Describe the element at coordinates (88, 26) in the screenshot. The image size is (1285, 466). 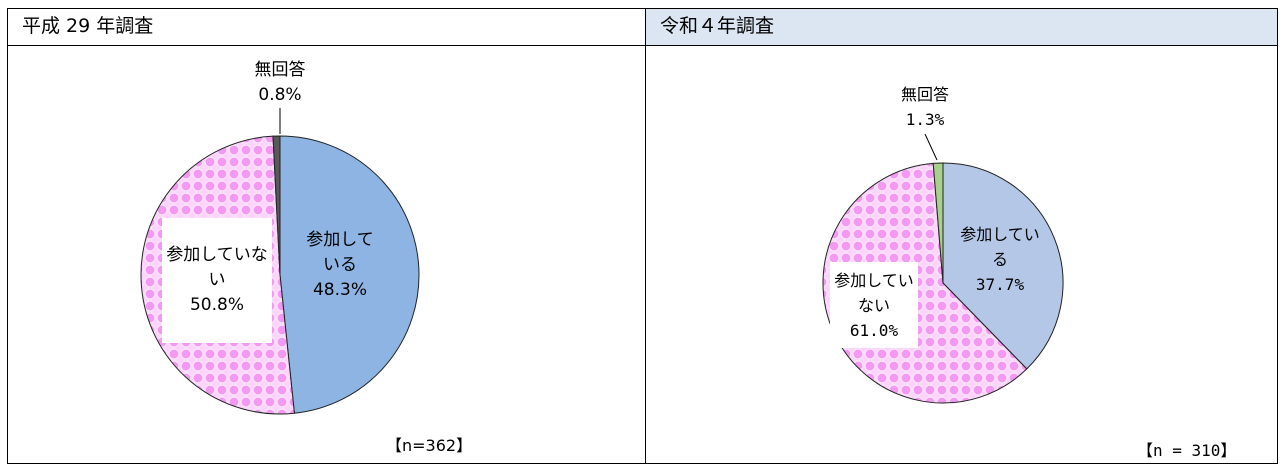
I see `panel-title: 平成 29 年調査` at that location.